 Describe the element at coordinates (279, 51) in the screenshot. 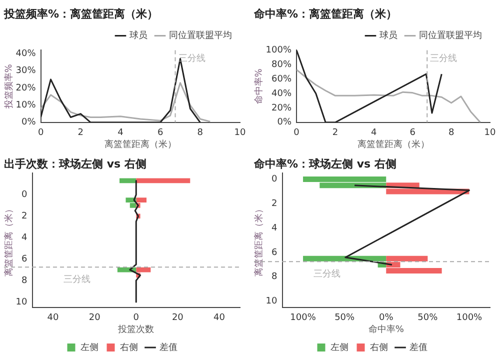

I see `y-tick-label: 100%` at that location.